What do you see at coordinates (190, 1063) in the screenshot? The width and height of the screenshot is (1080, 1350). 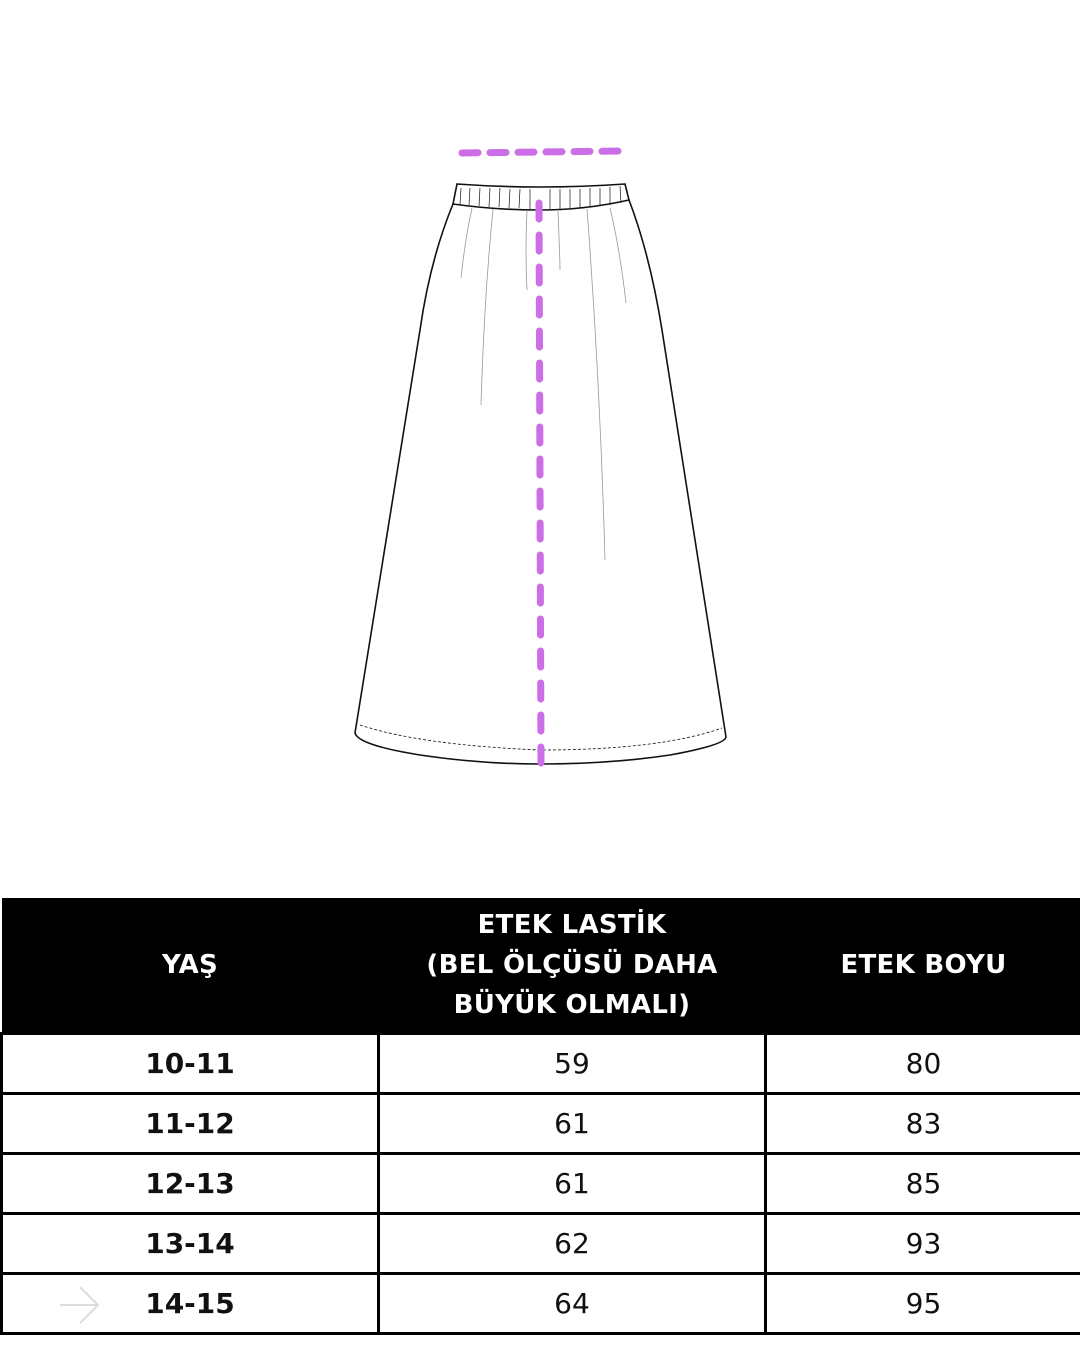 I see `cell-age: 10-11` at bounding box center [190, 1063].